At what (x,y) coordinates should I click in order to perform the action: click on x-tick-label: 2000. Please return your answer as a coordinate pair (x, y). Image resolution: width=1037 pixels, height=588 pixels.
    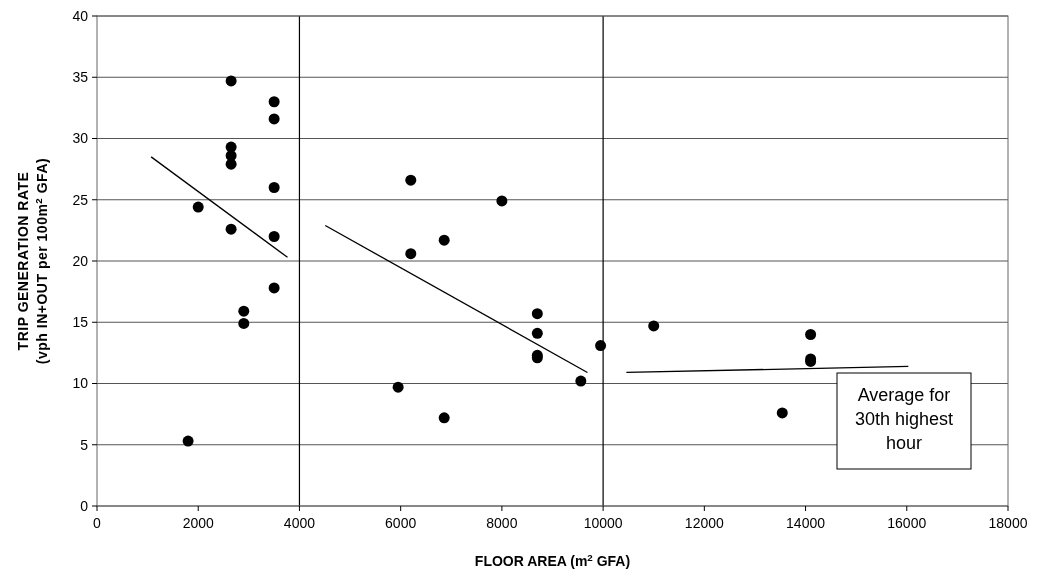
    Looking at the image, I should click on (198, 523).